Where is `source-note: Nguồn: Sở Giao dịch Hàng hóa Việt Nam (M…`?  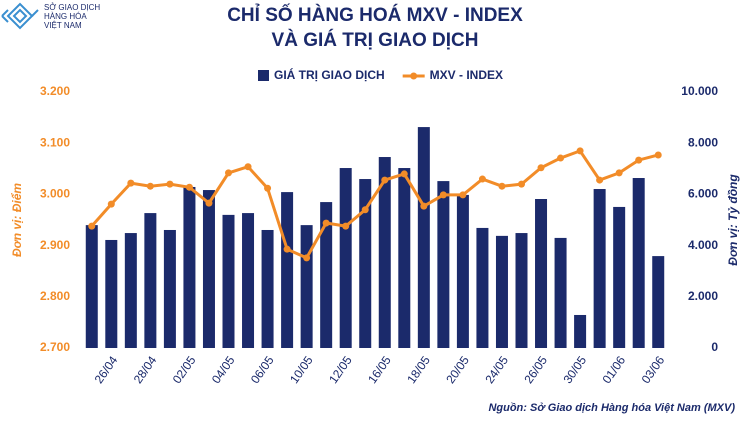 source-note: Nguồn: Sở Giao dịch Hàng hóa Việt Nam (M… is located at coordinates (611, 408).